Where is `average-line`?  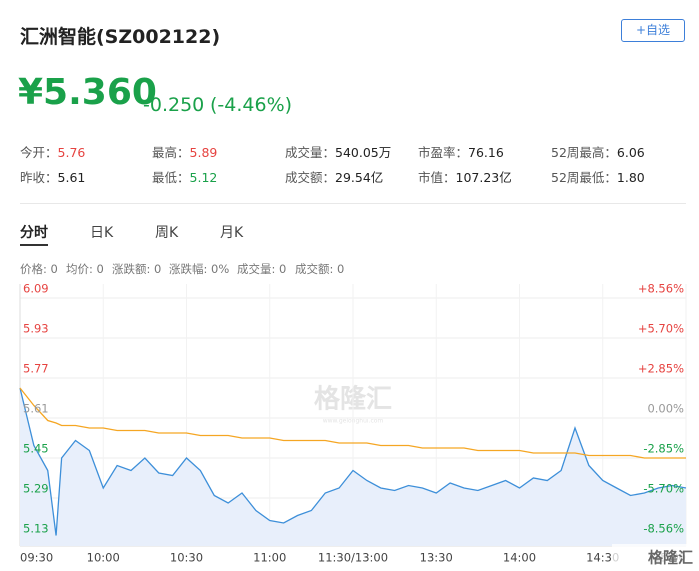
average-line is located at coordinates (352, 423).